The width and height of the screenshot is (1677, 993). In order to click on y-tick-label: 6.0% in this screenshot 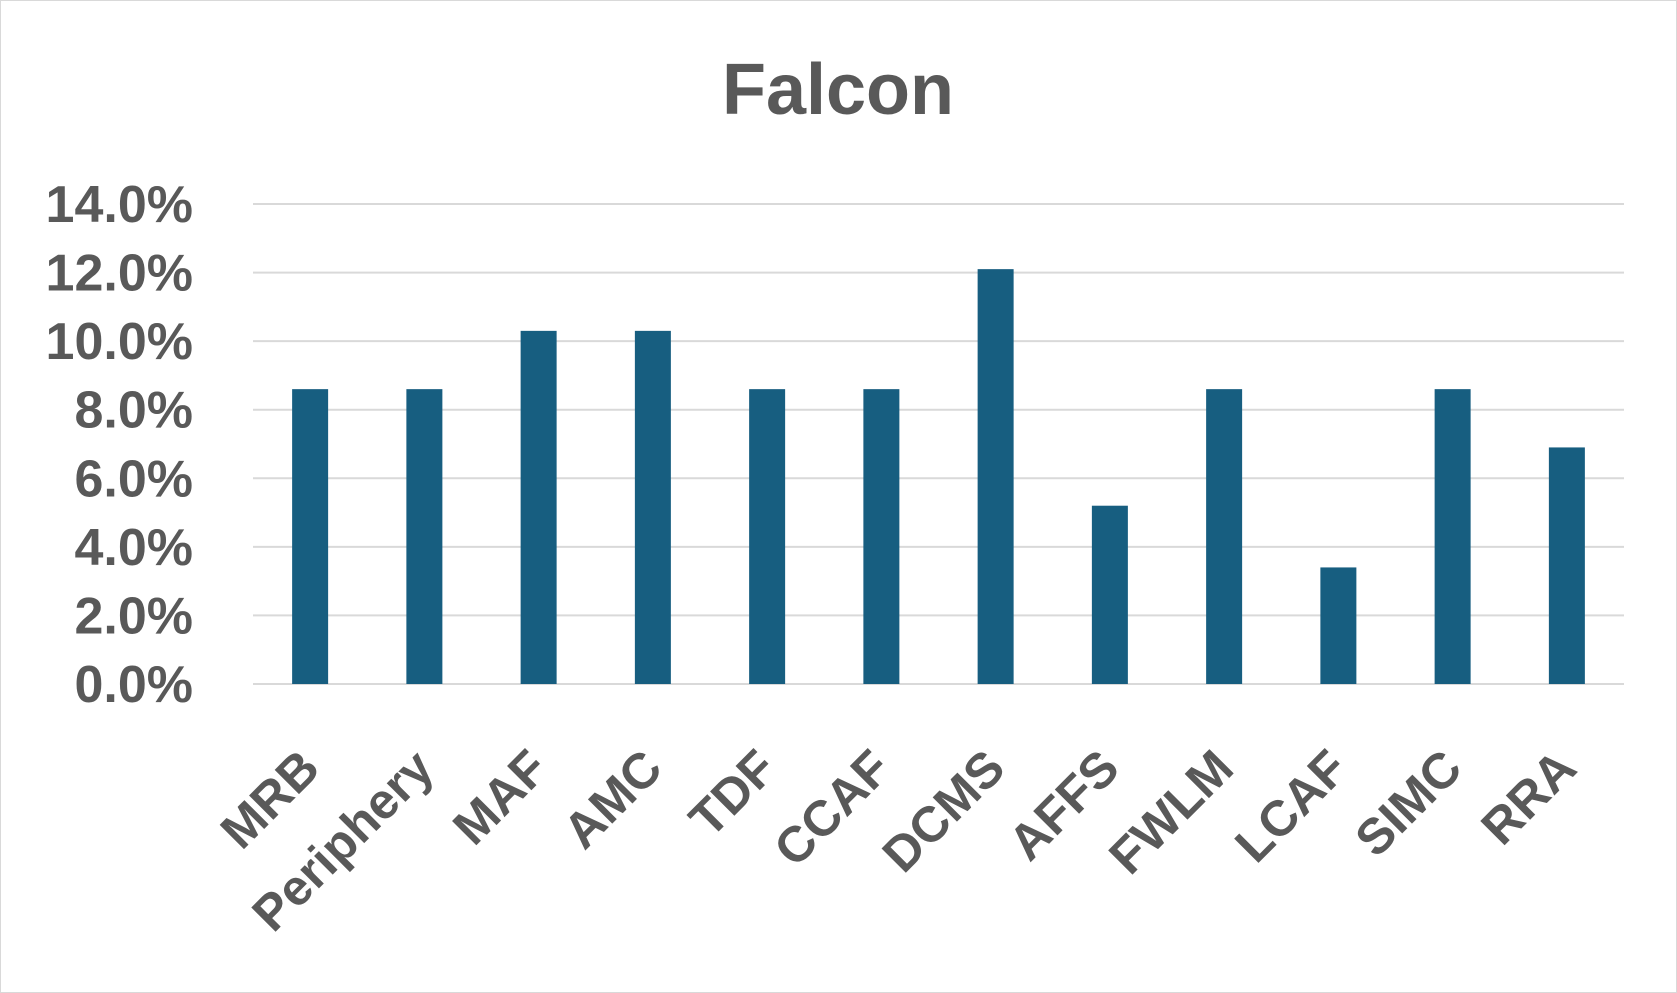, I will do `click(133, 479)`.